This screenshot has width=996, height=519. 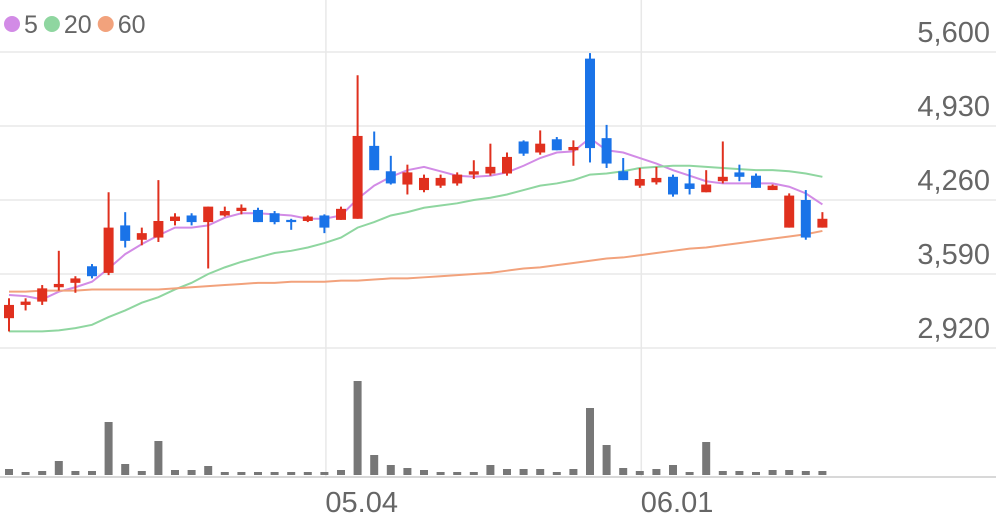 I want to click on y-tick-label: 4,260, so click(x=953, y=181).